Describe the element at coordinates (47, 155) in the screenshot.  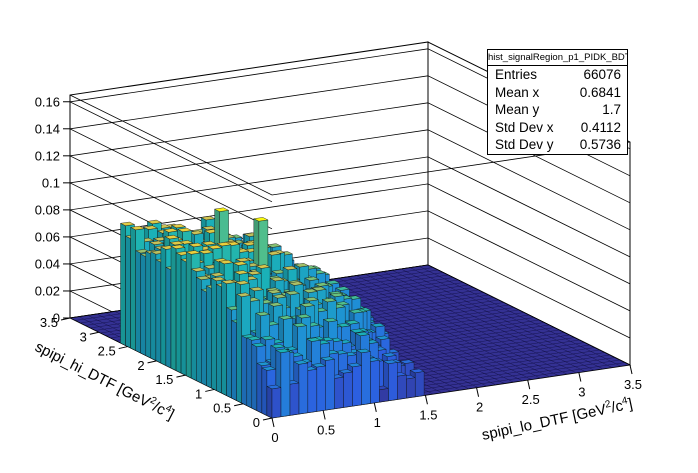
I see `z-tick-label: 0.12` at that location.